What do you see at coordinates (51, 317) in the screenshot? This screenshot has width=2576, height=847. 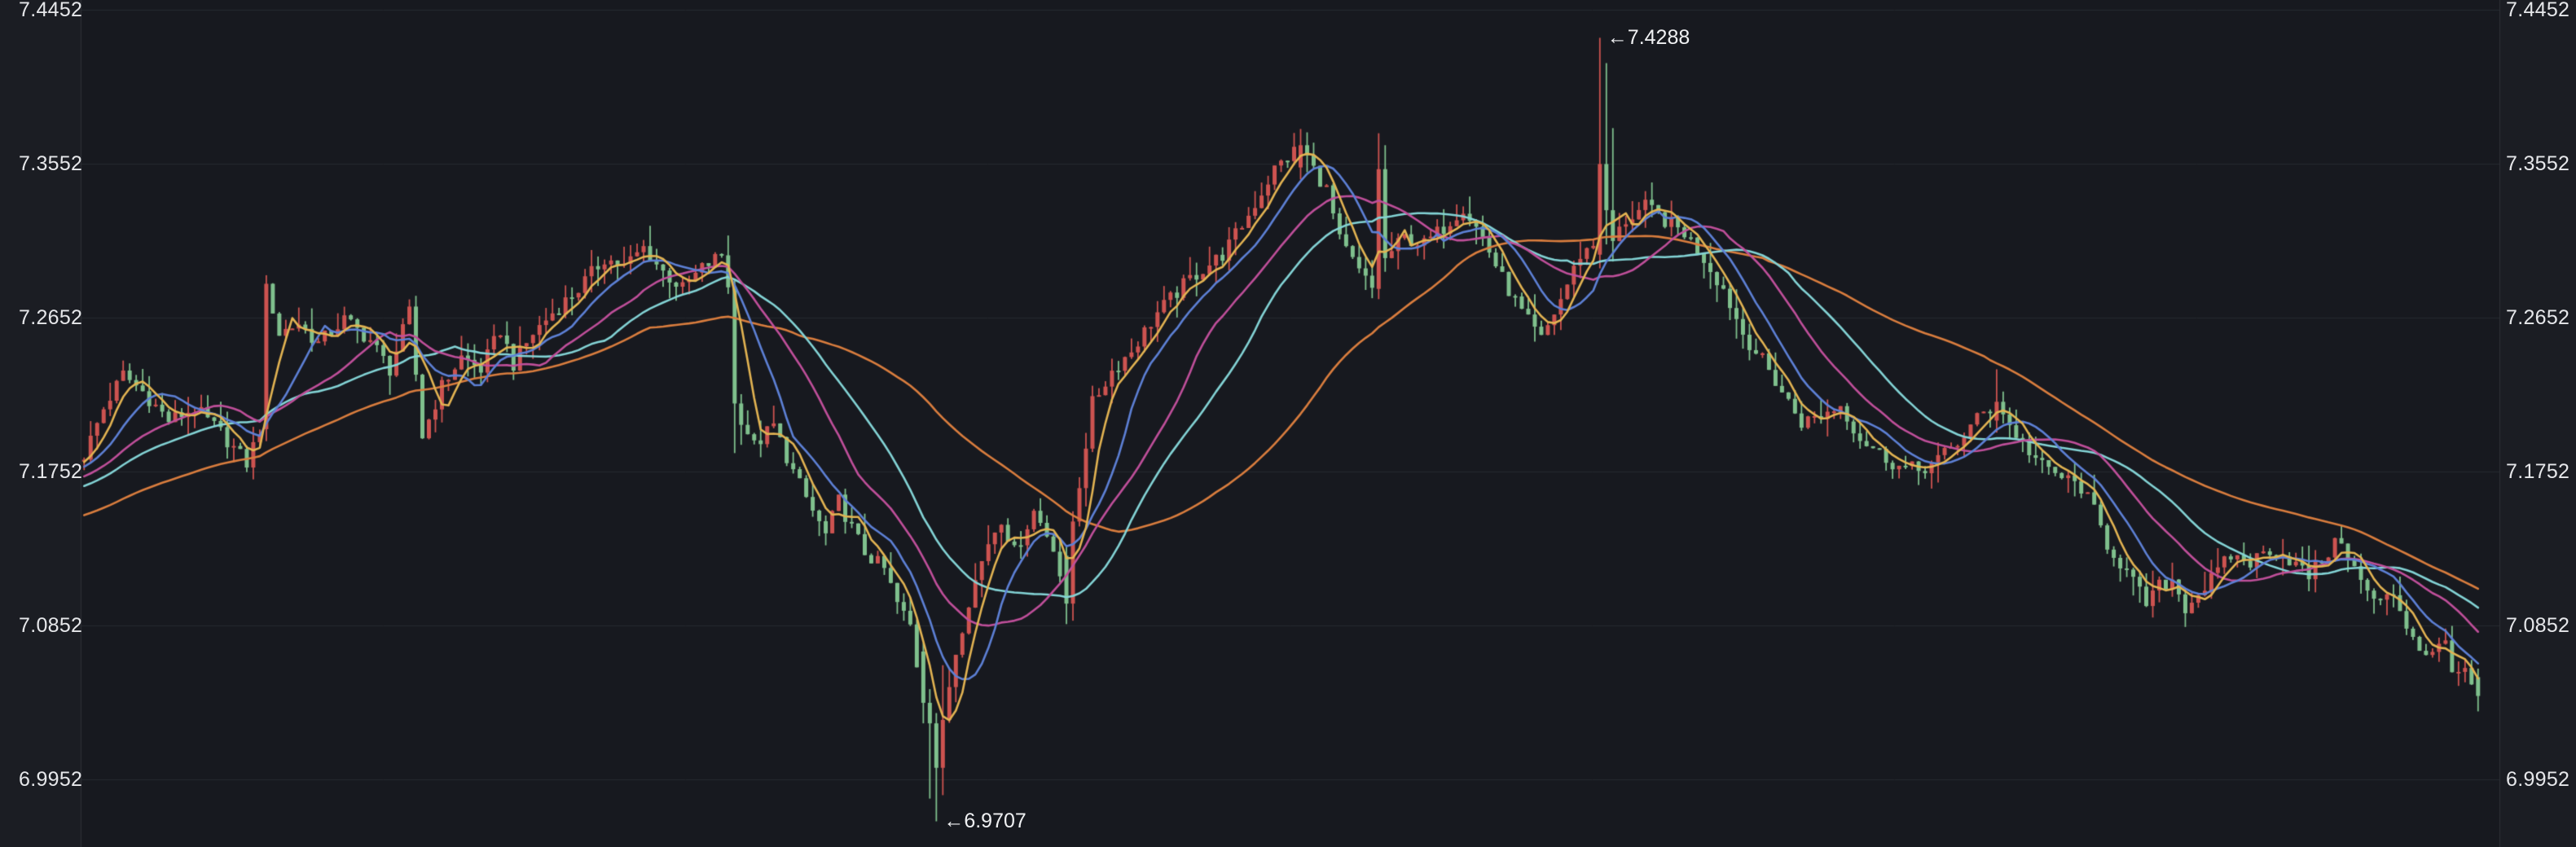 I see `y-axis-label-left: 7.2652` at bounding box center [51, 317].